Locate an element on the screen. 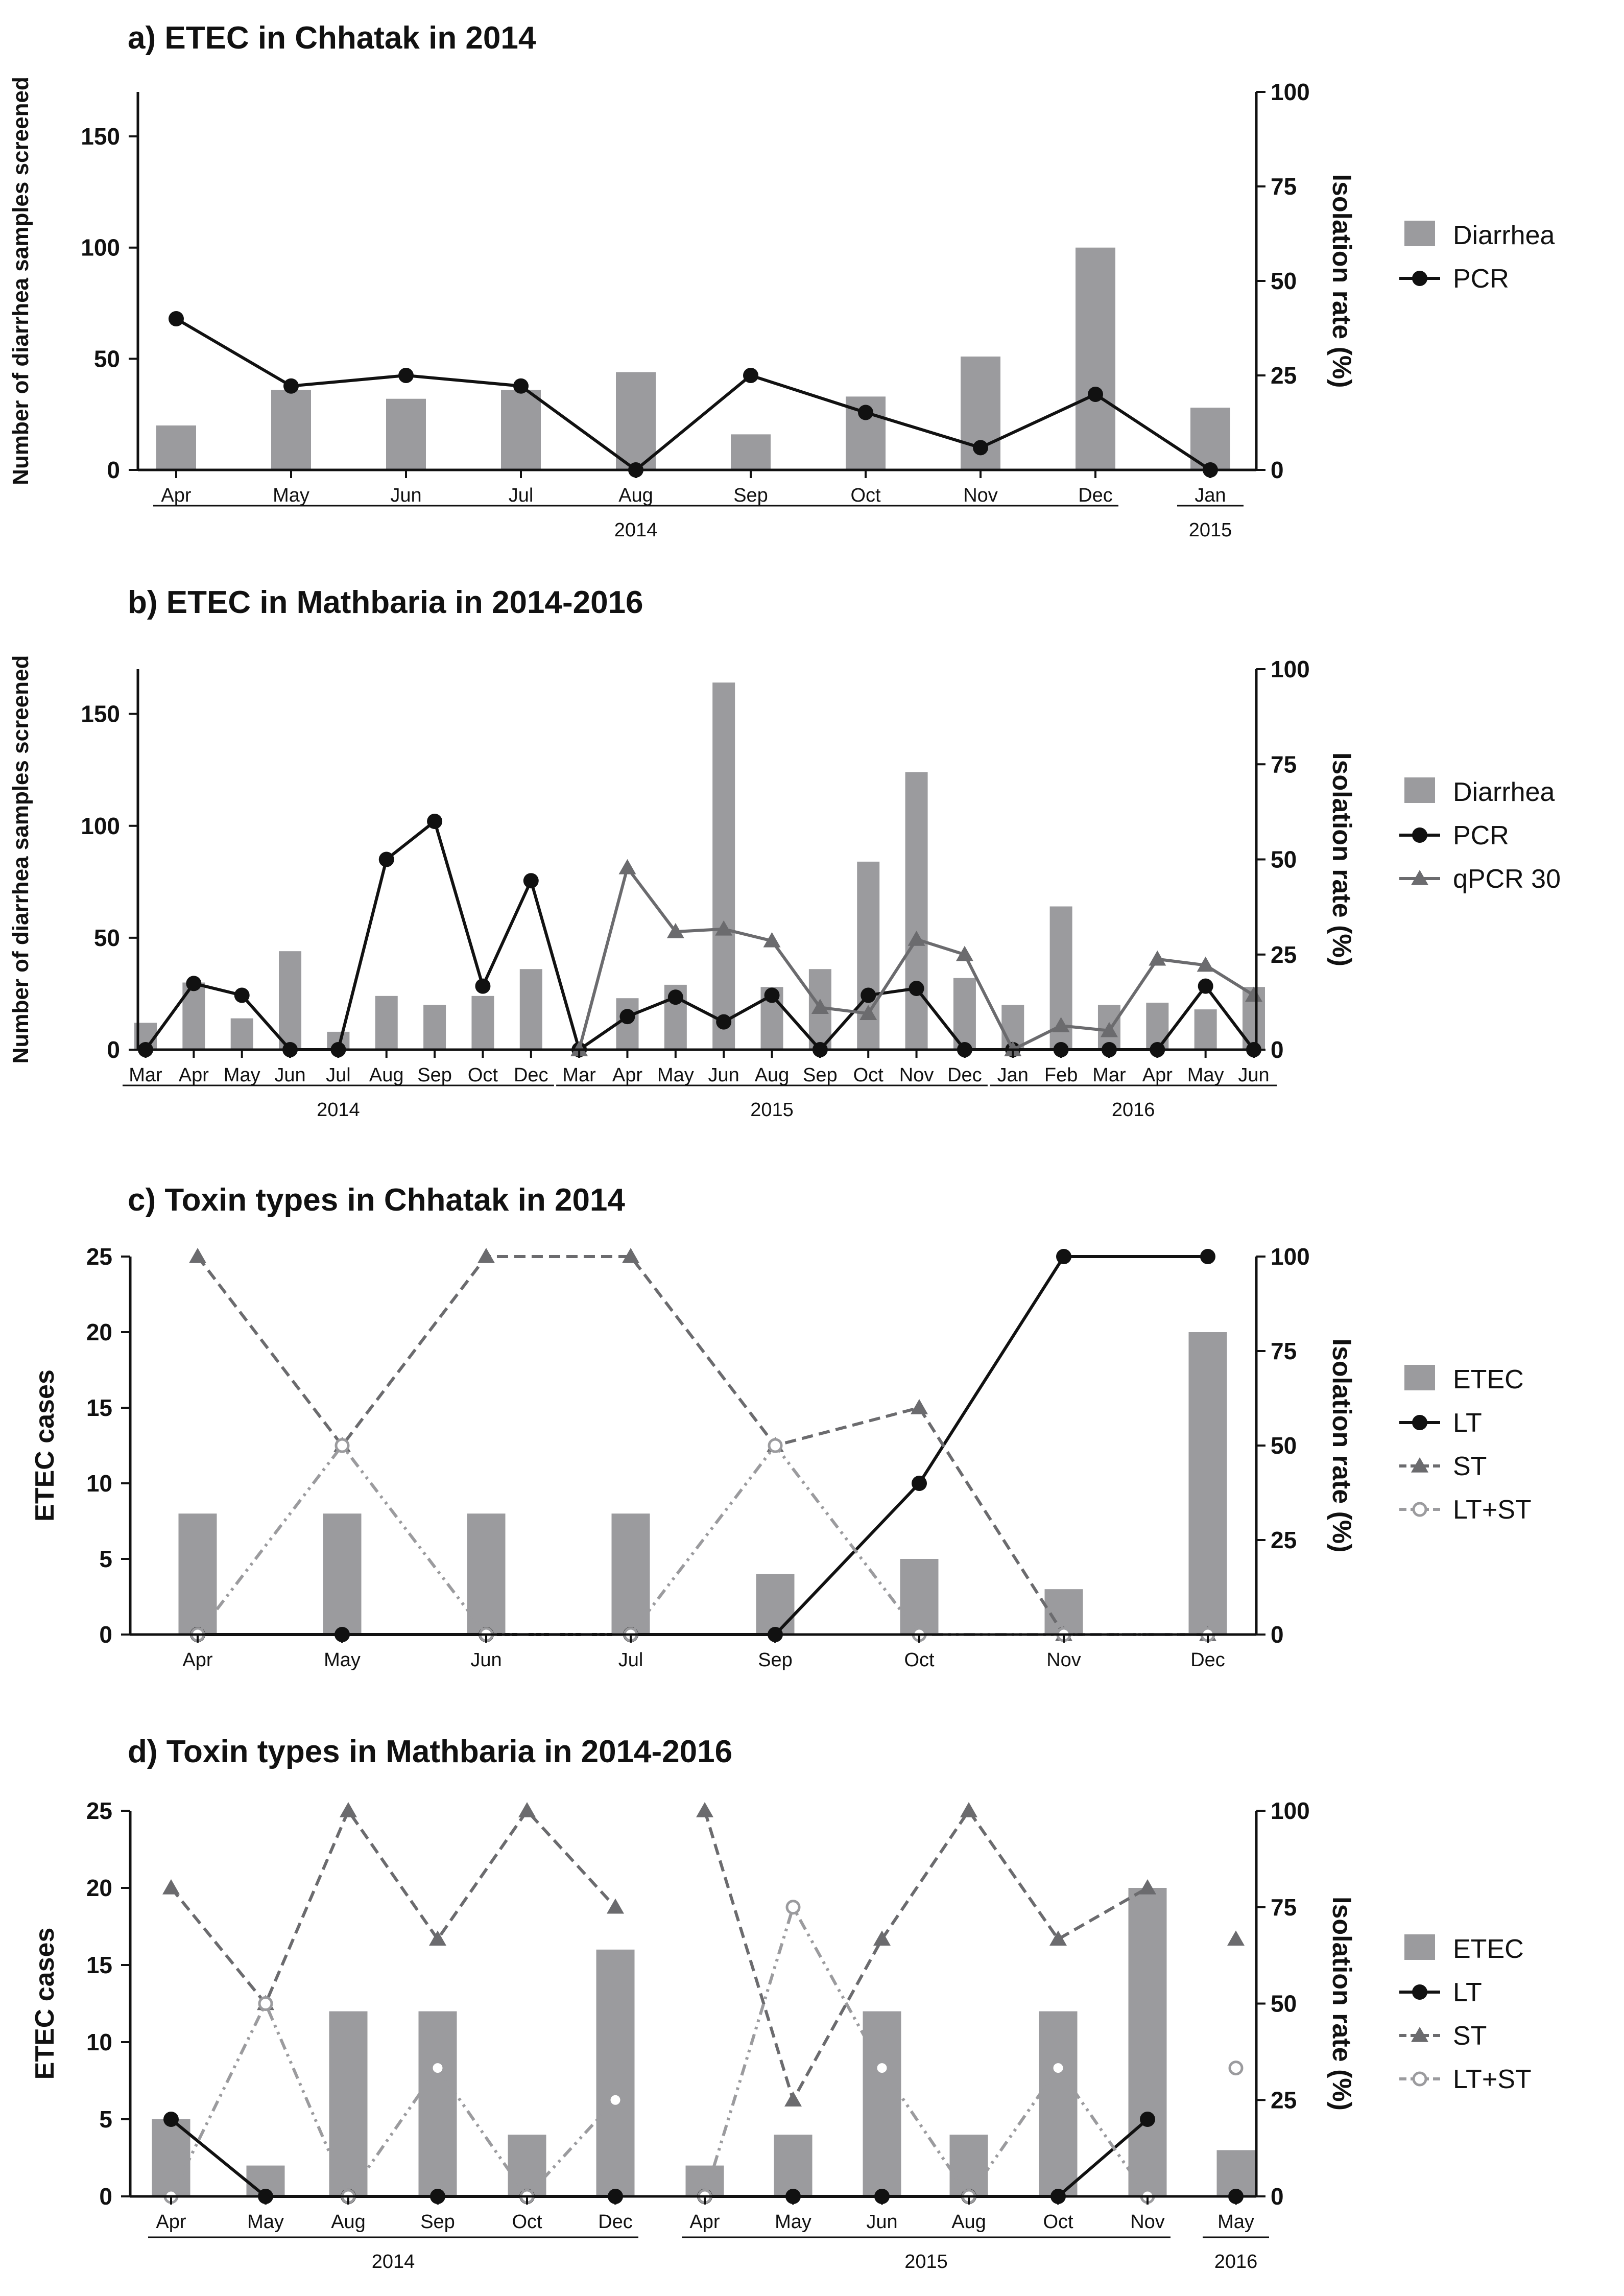 This screenshot has height=2296, width=1624. chart-title: c) Toxin types in Chhatak in 2014 is located at coordinates (376, 1200).